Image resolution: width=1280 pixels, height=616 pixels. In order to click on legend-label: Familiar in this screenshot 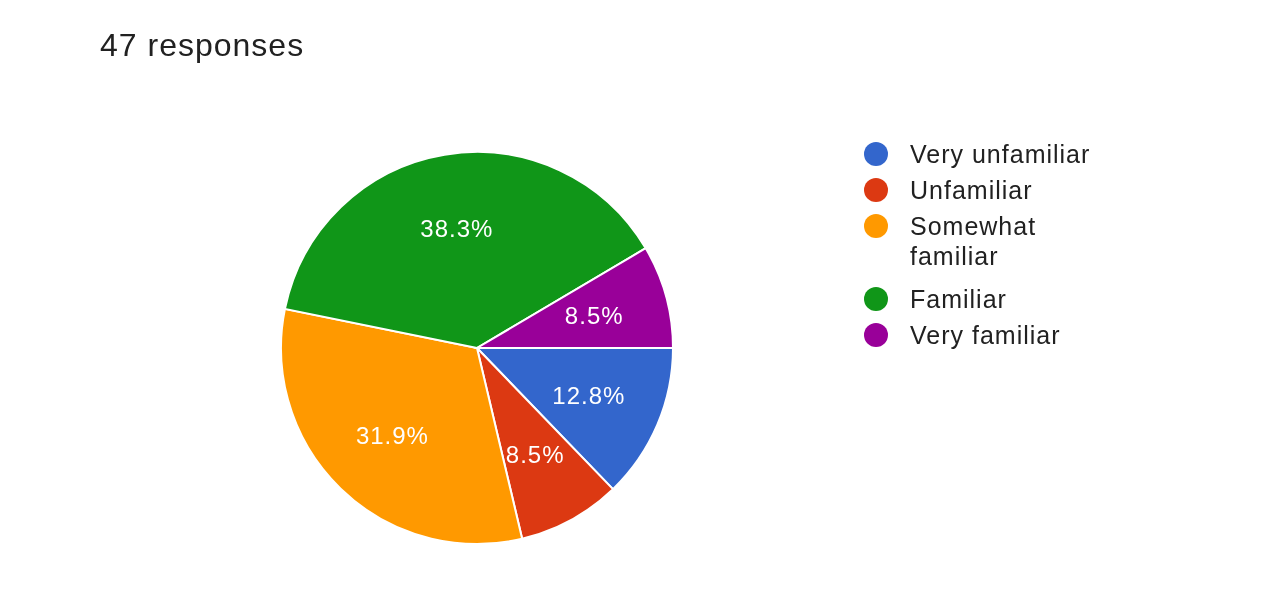, I will do `click(958, 298)`.